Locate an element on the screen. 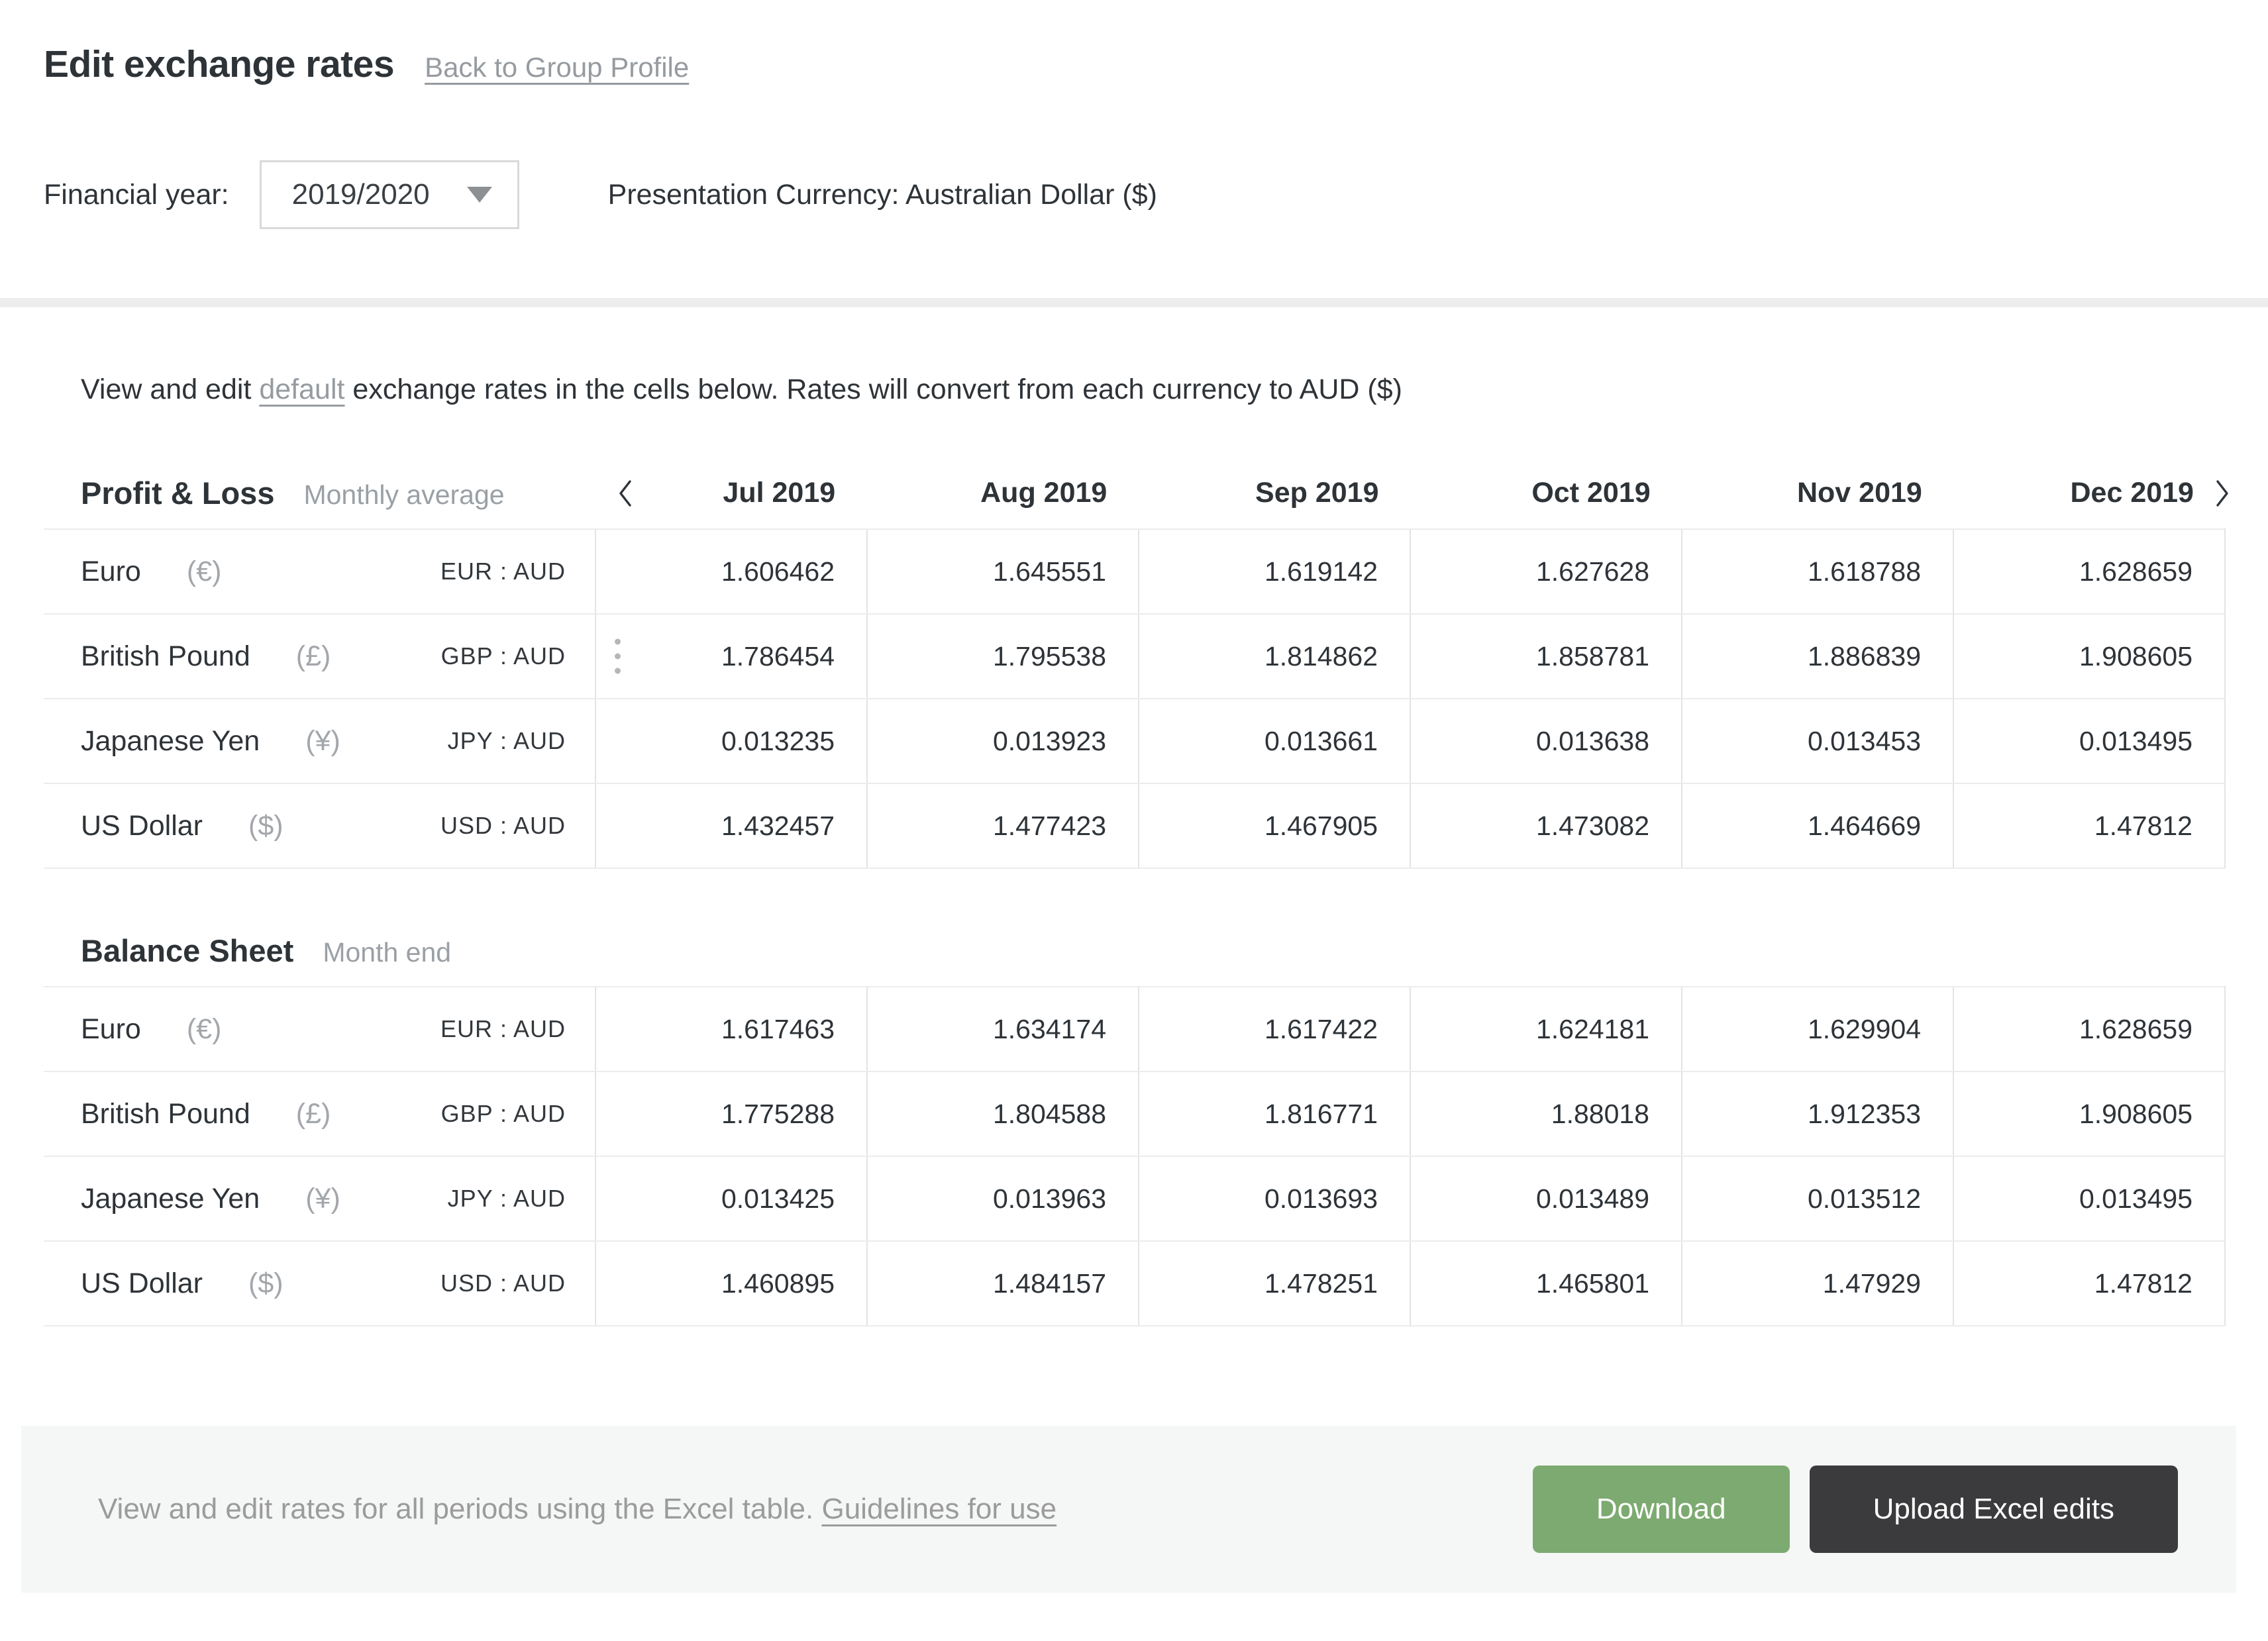  previous-months-button is located at coordinates (625, 493).